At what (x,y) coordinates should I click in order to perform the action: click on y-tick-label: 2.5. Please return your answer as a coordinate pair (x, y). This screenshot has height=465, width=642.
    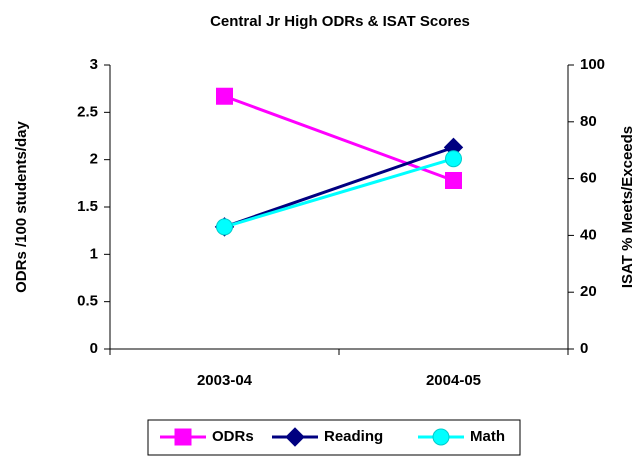
    Looking at the image, I should click on (87, 111).